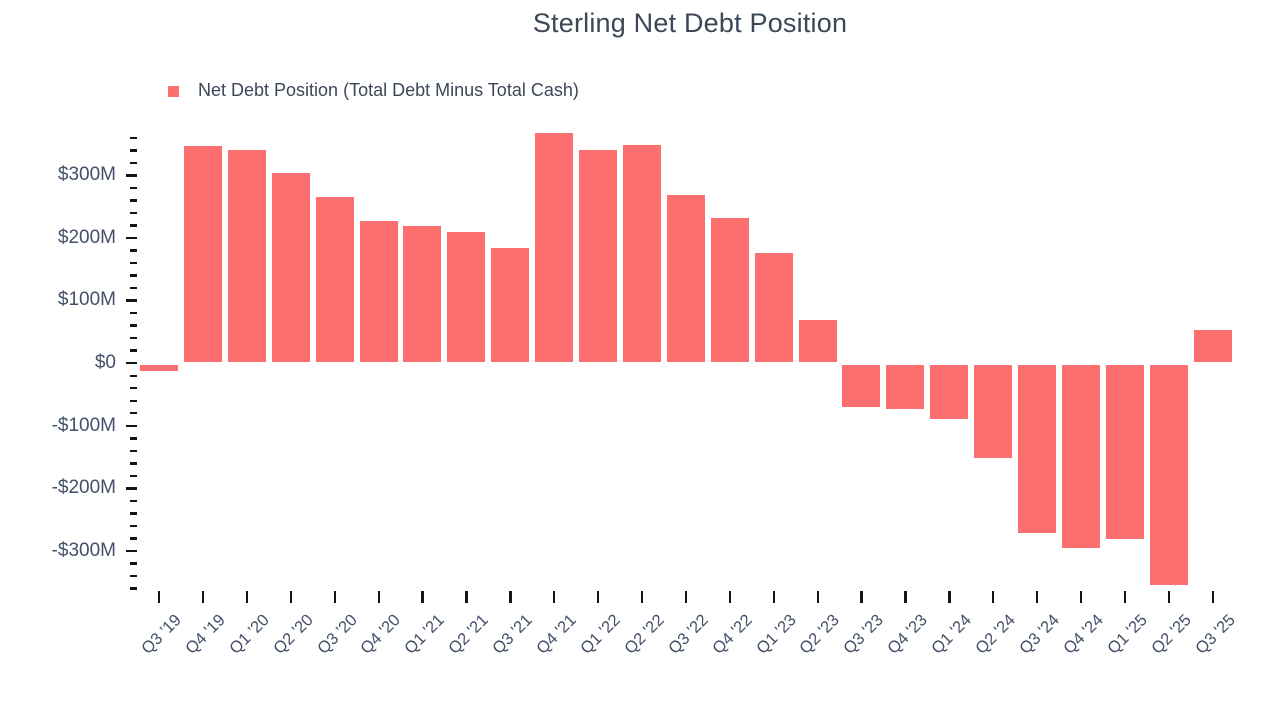  Describe the element at coordinates (864, 634) in the screenshot. I see `x-axis-label: Q3 '23` at that location.